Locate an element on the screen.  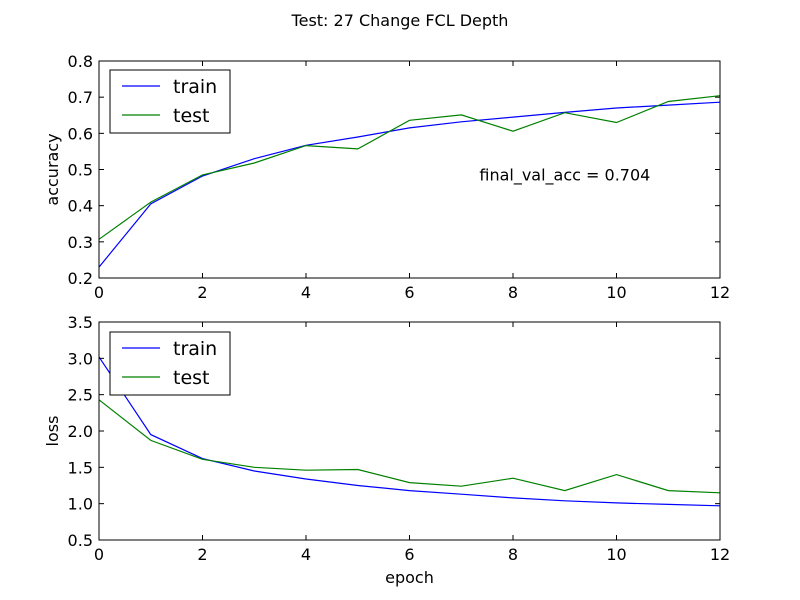
final-val-acc-annotation: final_val_acc = 0.704 is located at coordinates (564, 175).